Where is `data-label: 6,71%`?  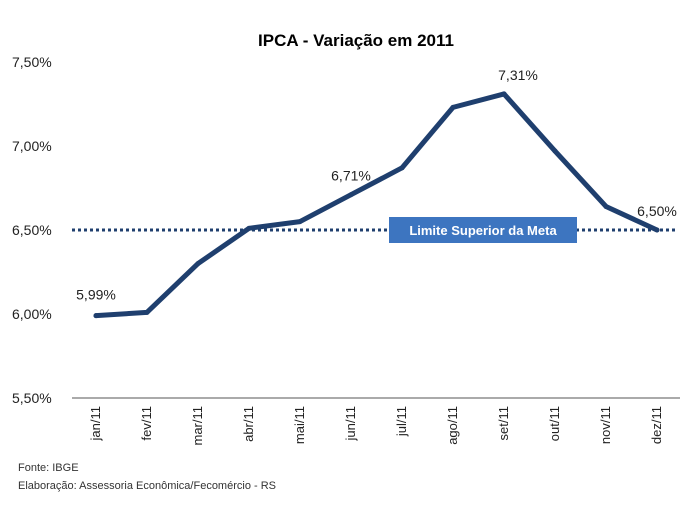 data-label: 6,71% is located at coordinates (351, 176).